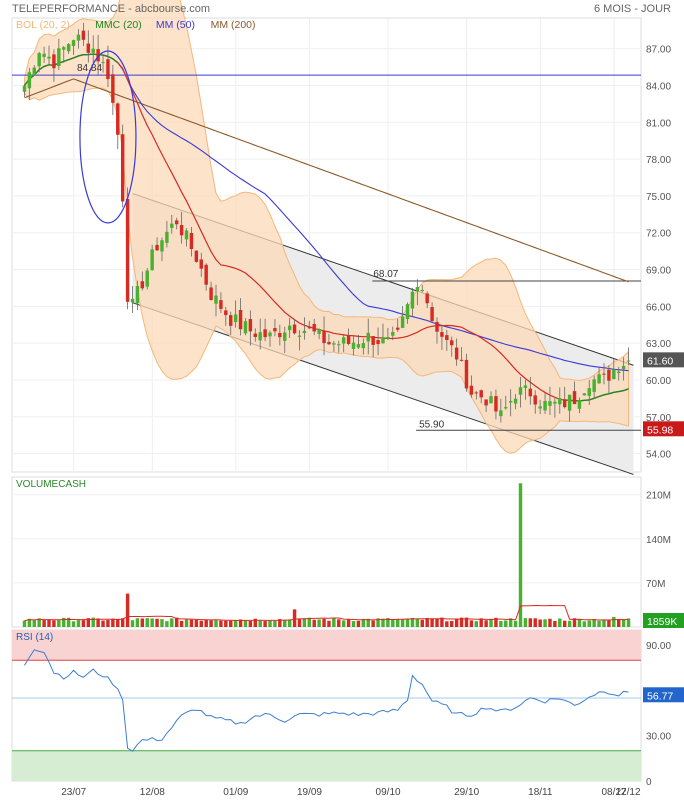 The height and width of the screenshot is (800, 684). I want to click on last-volume-badge: 1859K, so click(662, 622).